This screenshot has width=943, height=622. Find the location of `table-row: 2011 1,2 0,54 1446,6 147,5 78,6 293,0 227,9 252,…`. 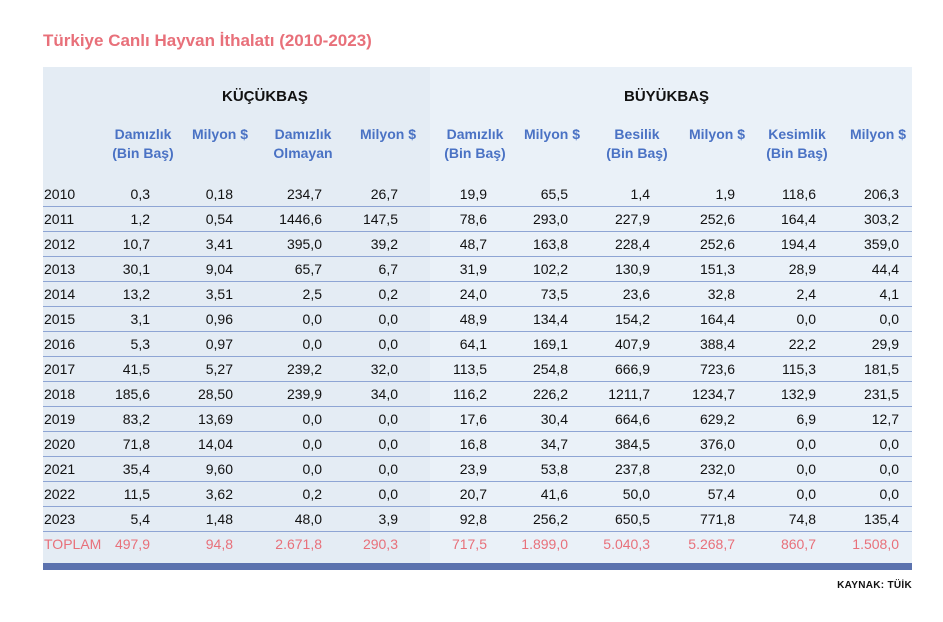

table-row: 2011 1,2 0,54 1446,6 147,5 78,6 293,0 227,9 252,… is located at coordinates (477, 220).